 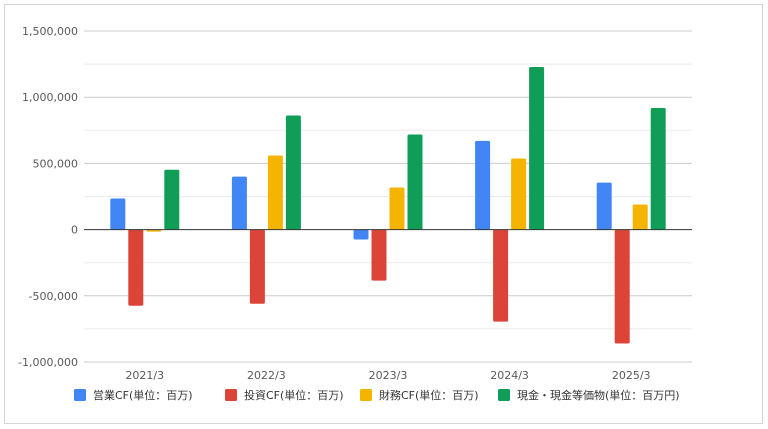 I want to click on y-tick-label: -1,000,000, so click(x=48, y=362).